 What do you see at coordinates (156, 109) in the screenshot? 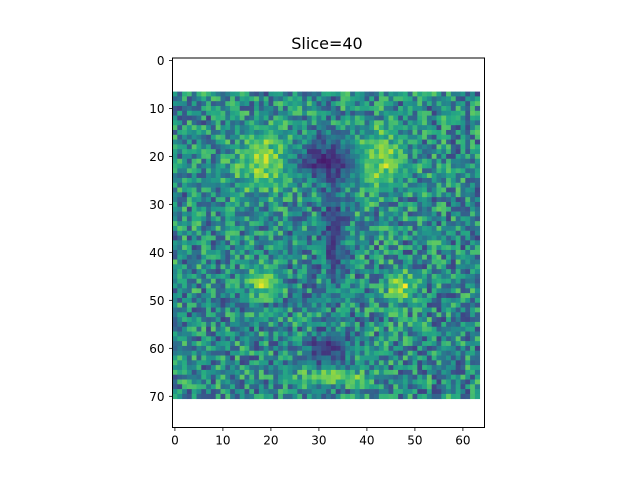
I see `y-tick-label: 10` at bounding box center [156, 109].